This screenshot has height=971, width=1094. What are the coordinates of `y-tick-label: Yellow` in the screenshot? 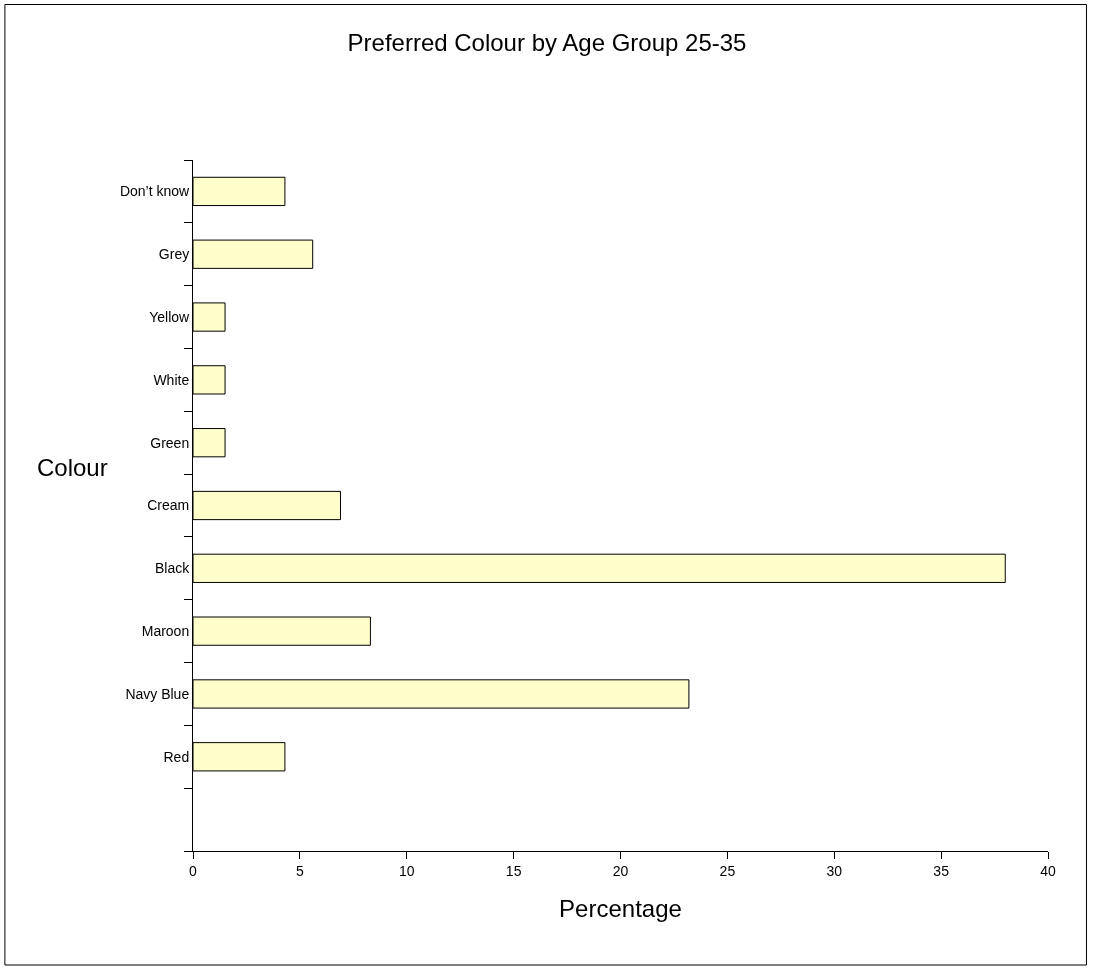 It's located at (170, 316).